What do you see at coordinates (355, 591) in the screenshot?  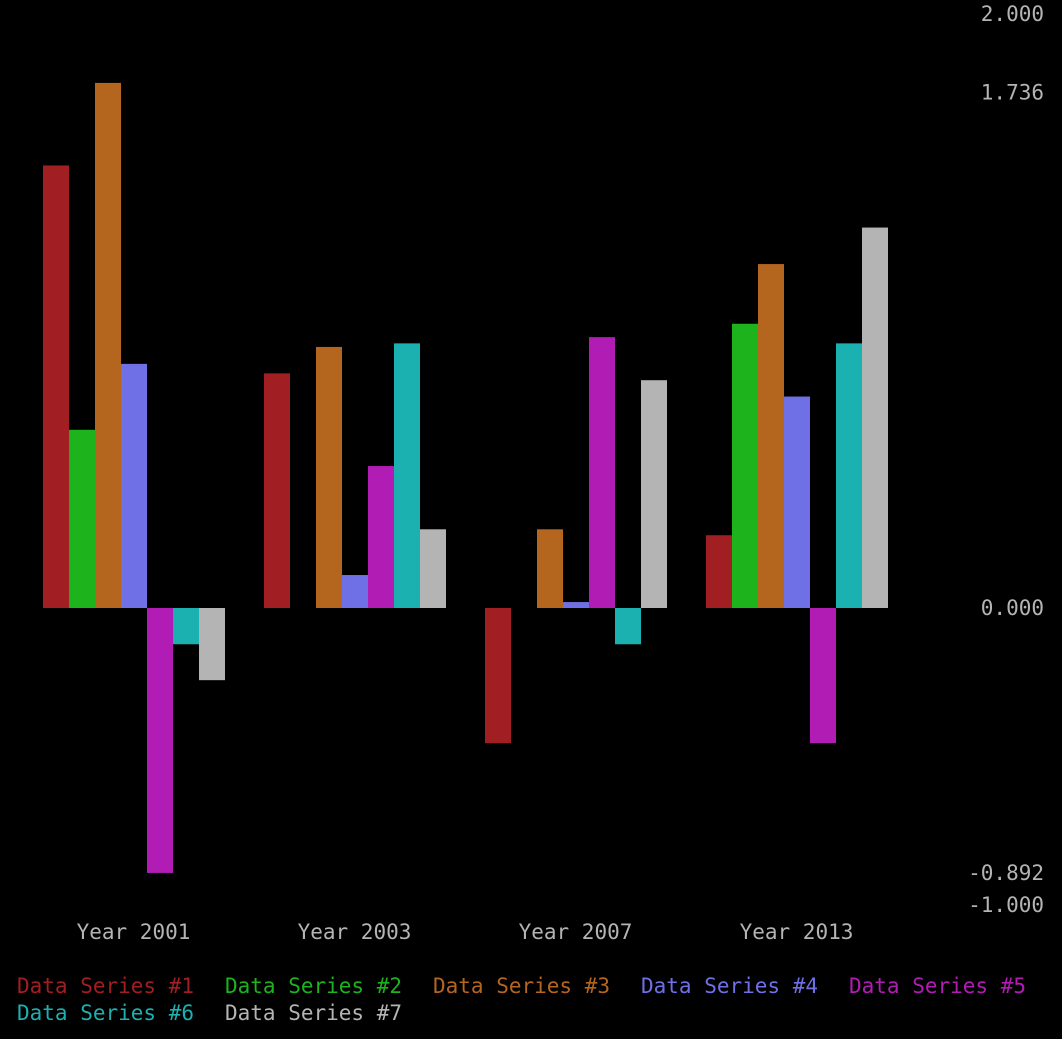 I see `bar-series-4-year-2003` at bounding box center [355, 591].